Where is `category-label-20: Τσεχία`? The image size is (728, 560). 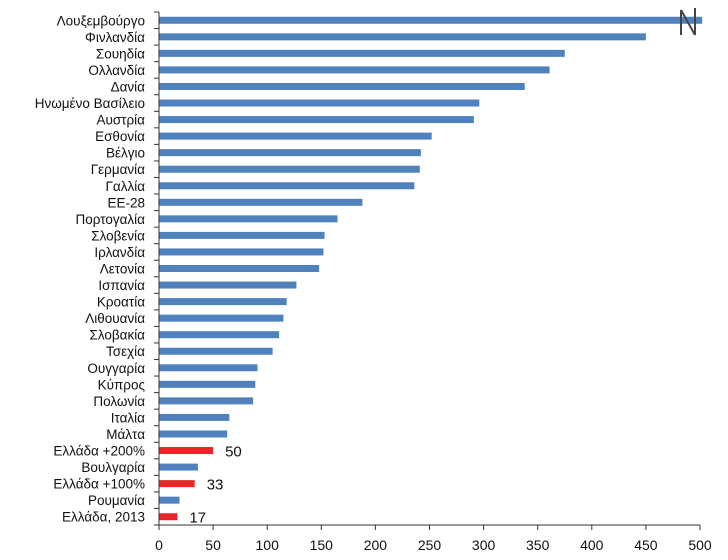 category-label-20: Τσεχία is located at coordinates (125, 351).